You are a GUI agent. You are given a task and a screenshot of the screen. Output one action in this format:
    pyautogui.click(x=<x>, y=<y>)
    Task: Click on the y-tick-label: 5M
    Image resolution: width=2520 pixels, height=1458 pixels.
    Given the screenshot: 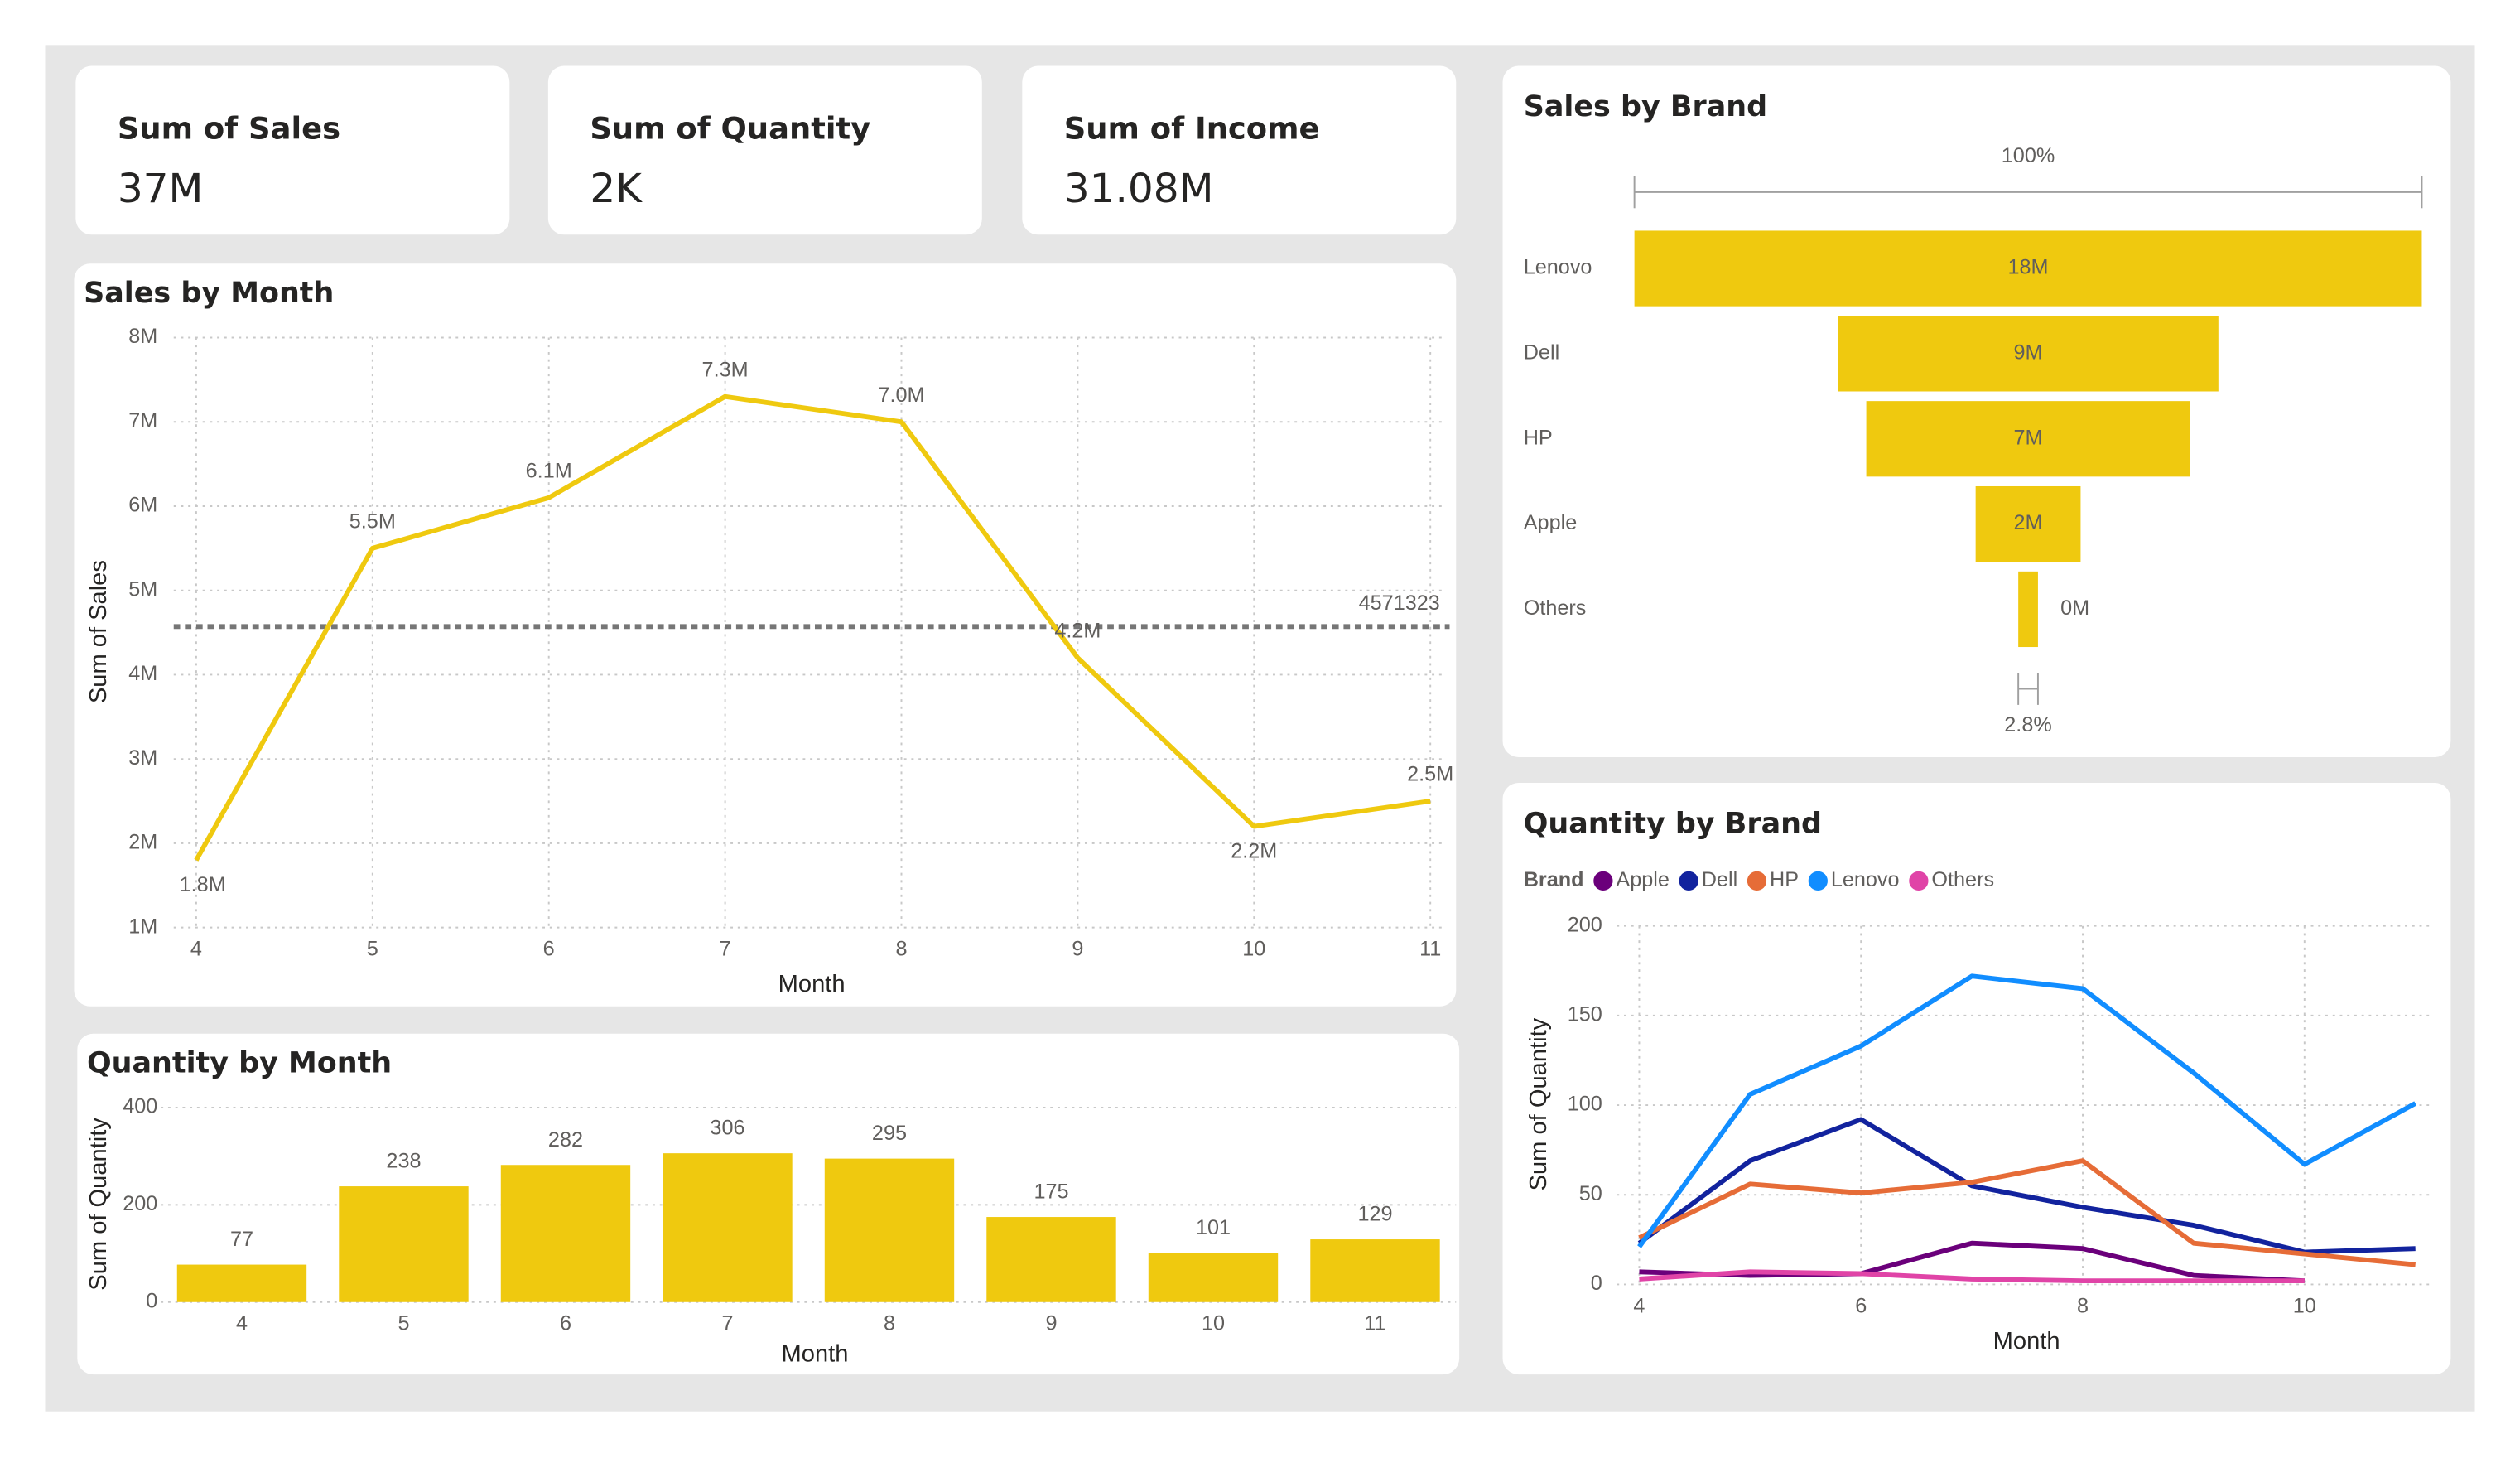 What is the action you would take?
    pyautogui.click(x=142, y=589)
    